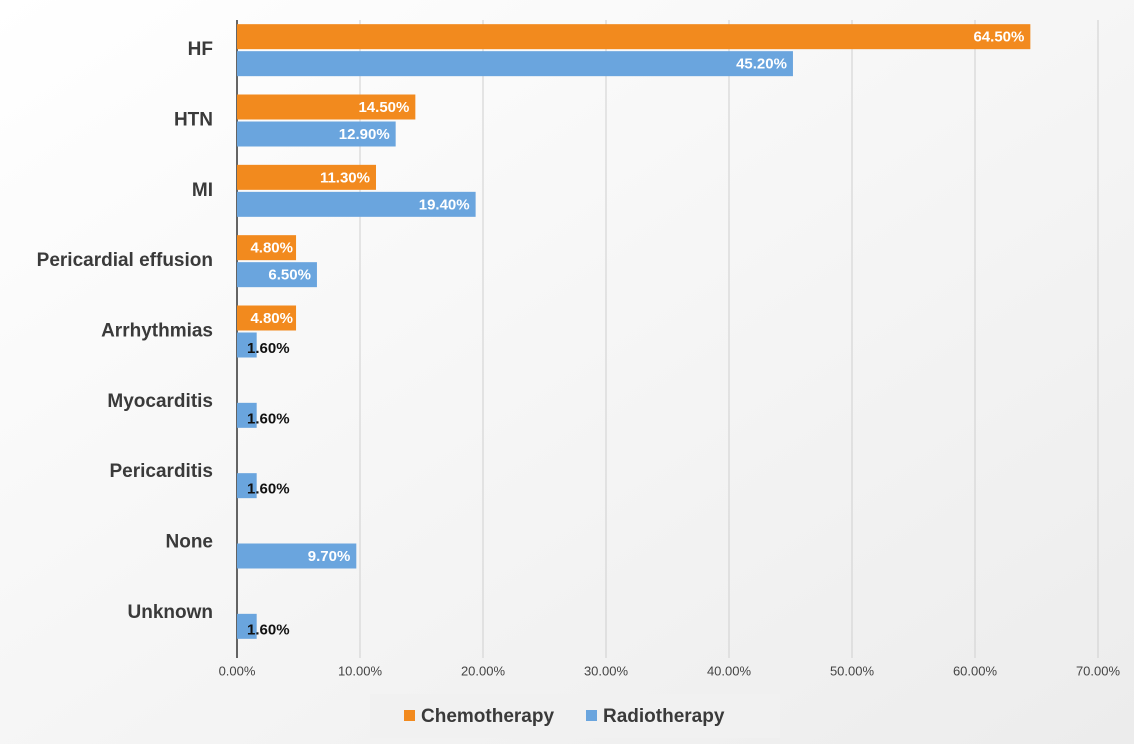 This screenshot has width=1134, height=744. What do you see at coordinates (171, 612) in the screenshot?
I see `category-label: Unknown` at bounding box center [171, 612].